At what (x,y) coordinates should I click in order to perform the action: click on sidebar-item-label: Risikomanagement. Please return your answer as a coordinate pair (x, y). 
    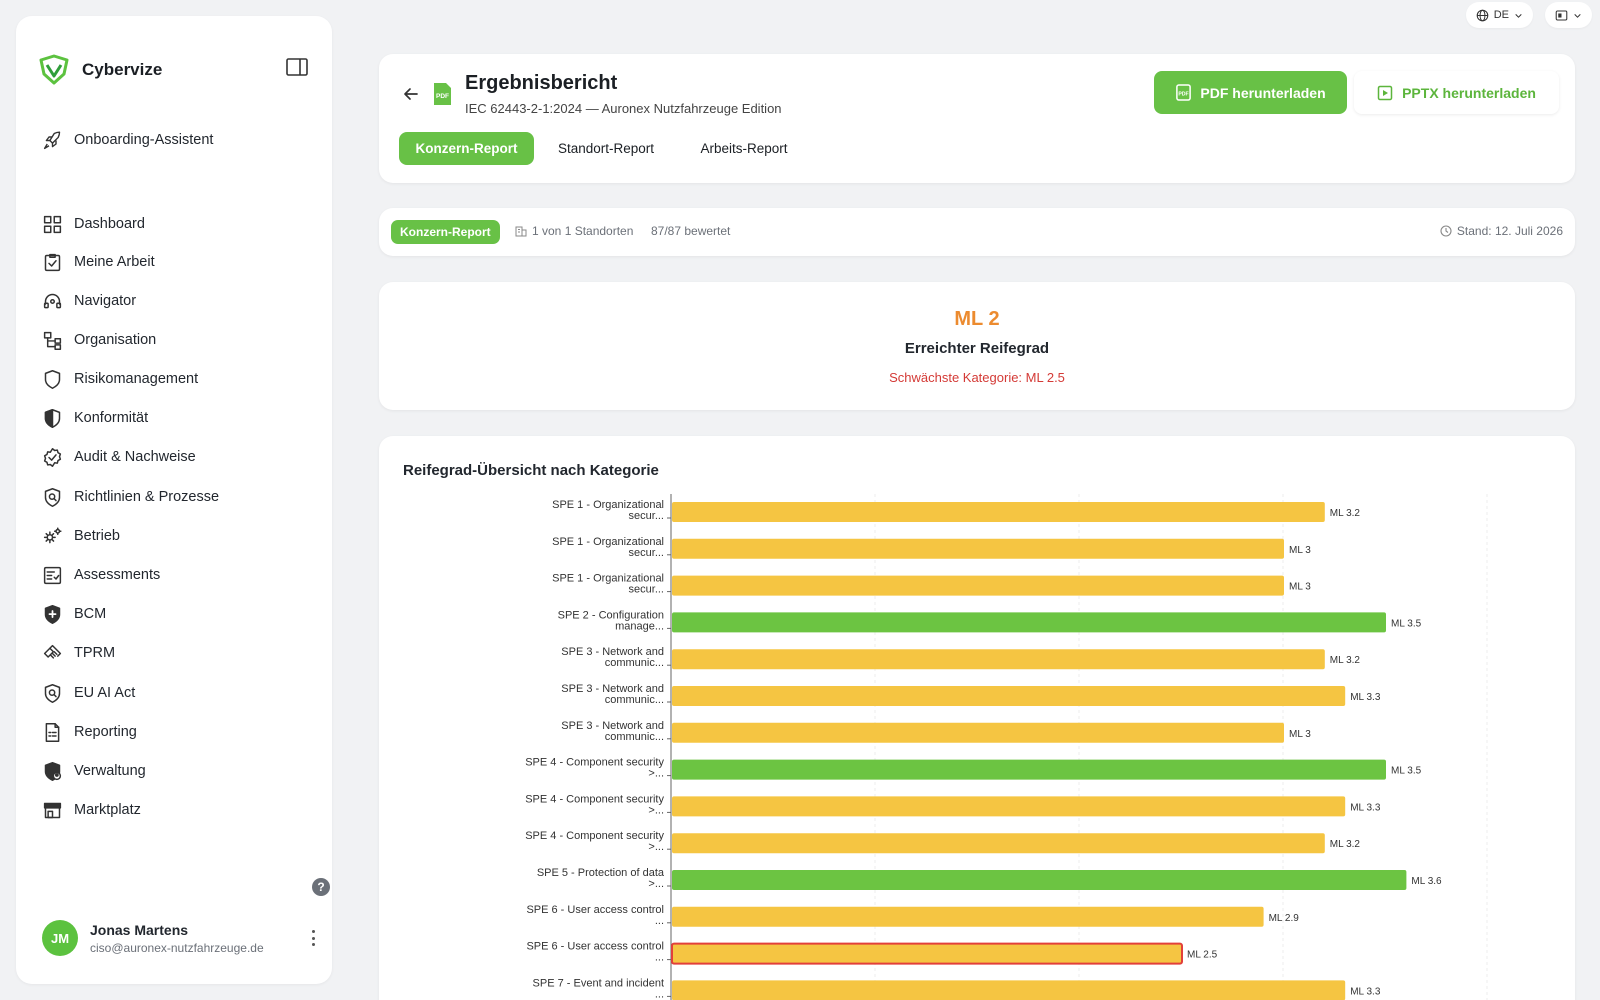
    Looking at the image, I should click on (136, 379).